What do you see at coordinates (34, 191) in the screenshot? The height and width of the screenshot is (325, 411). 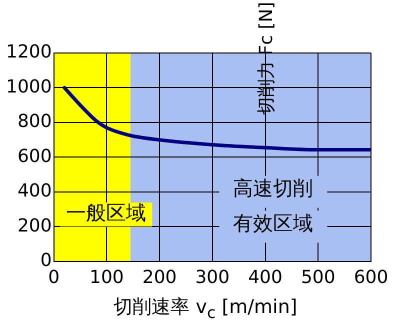 I see `y-tick-label: 400` at bounding box center [34, 191].